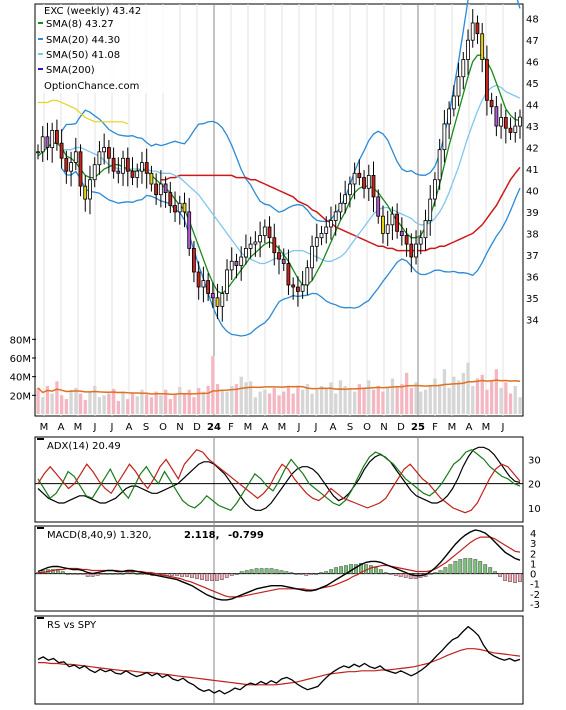 Image resolution: width=566 pixels, height=710 pixels. I want to click on adx-tick-label: 20, so click(534, 485).